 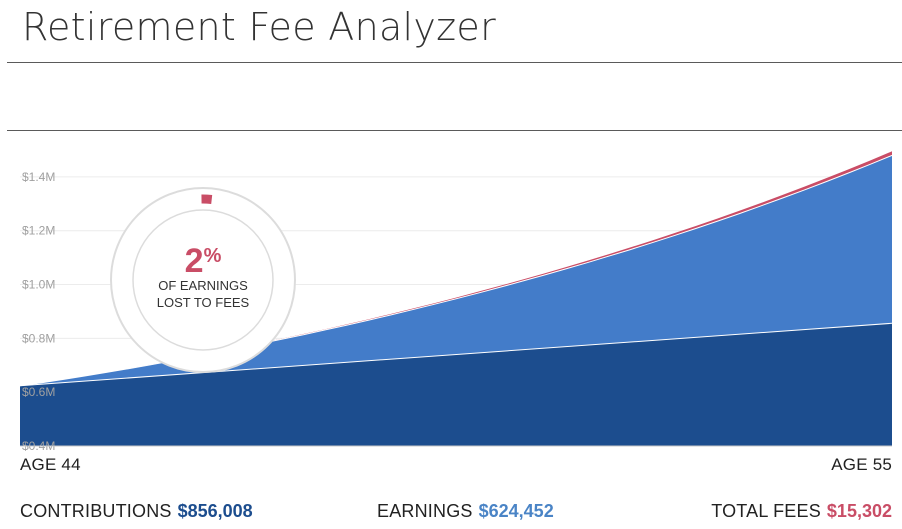 I want to click on end-age-label: AGE 55, so click(x=861, y=464).